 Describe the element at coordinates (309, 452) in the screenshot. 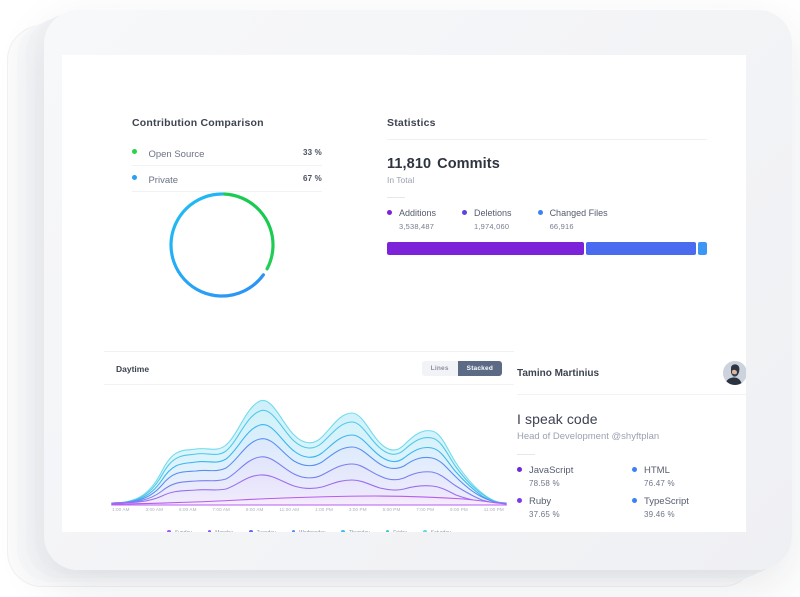

I see `daytime-area-svg` at that location.